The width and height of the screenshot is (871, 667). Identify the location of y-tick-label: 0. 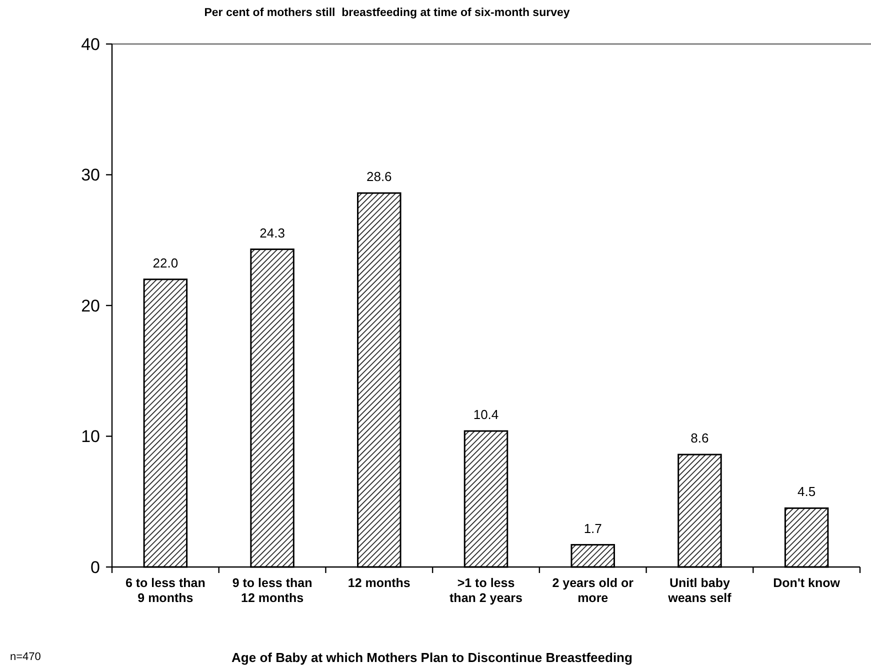
(95, 567).